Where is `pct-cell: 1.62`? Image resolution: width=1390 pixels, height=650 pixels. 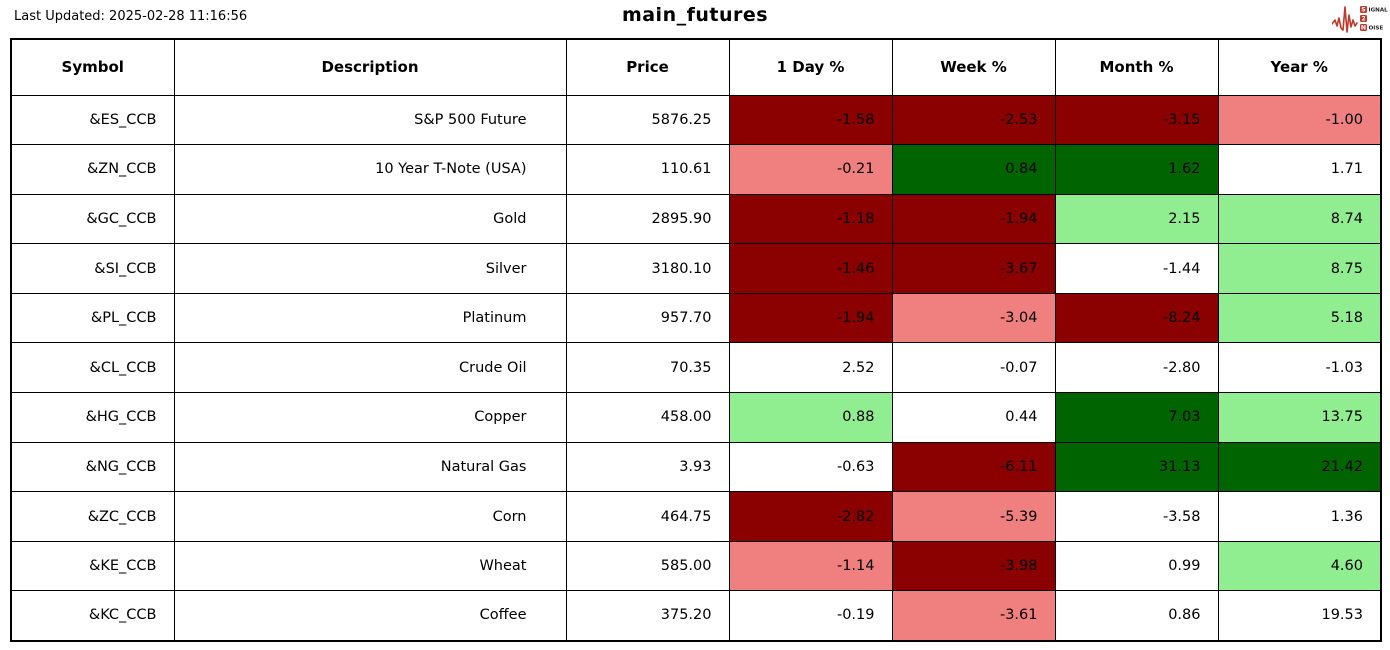 pct-cell: 1.62 is located at coordinates (1136, 169).